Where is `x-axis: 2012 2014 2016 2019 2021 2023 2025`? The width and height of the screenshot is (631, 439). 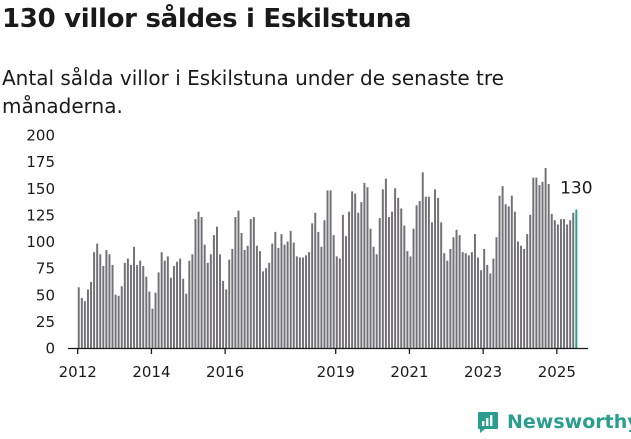 x-axis: 2012 2014 2016 2019 2021 2023 2025 is located at coordinates (323, 364).